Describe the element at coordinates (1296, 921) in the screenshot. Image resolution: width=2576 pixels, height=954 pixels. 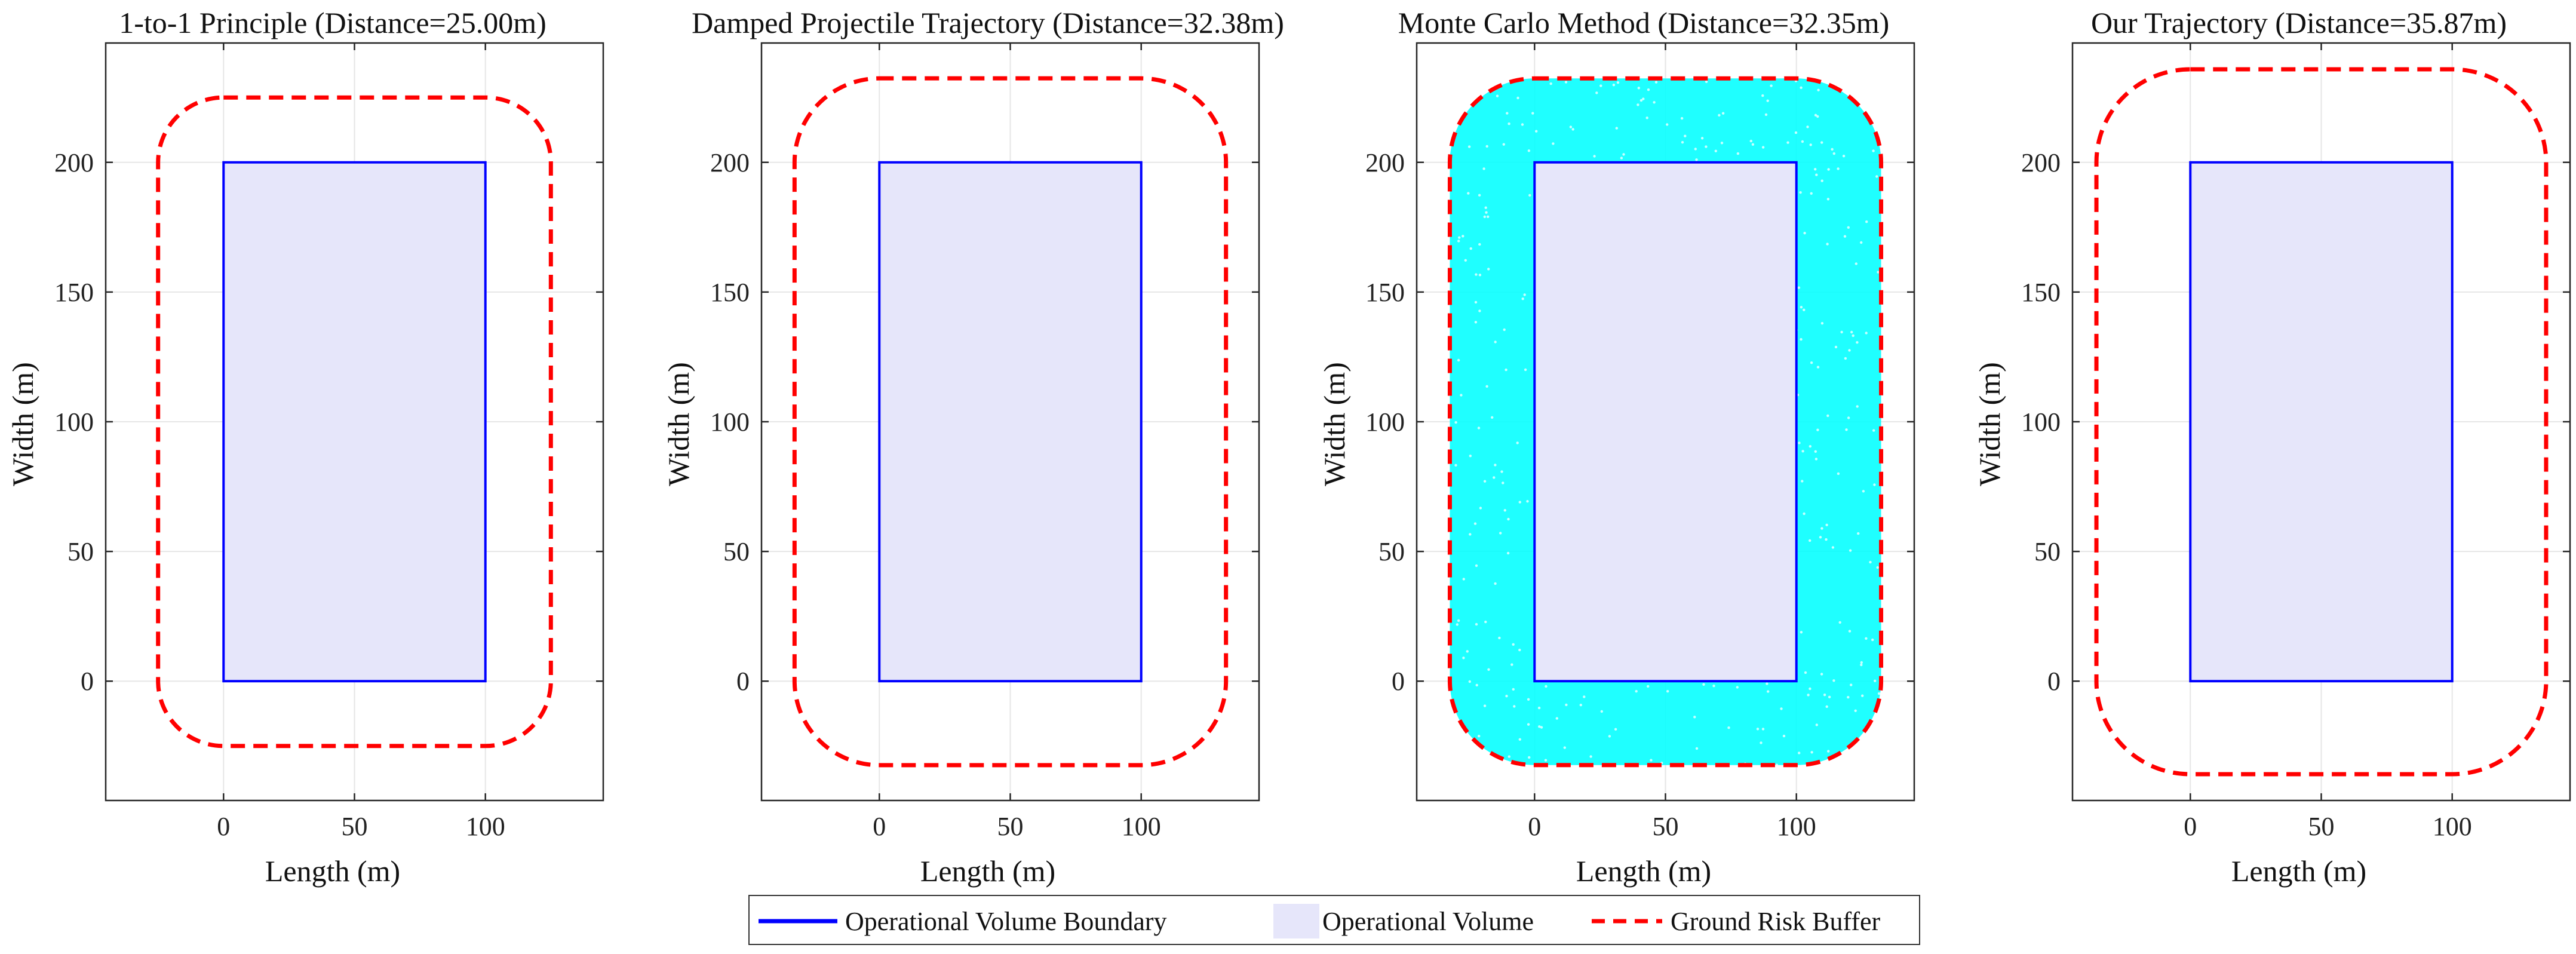
I see `legend-swatch-volume` at that location.